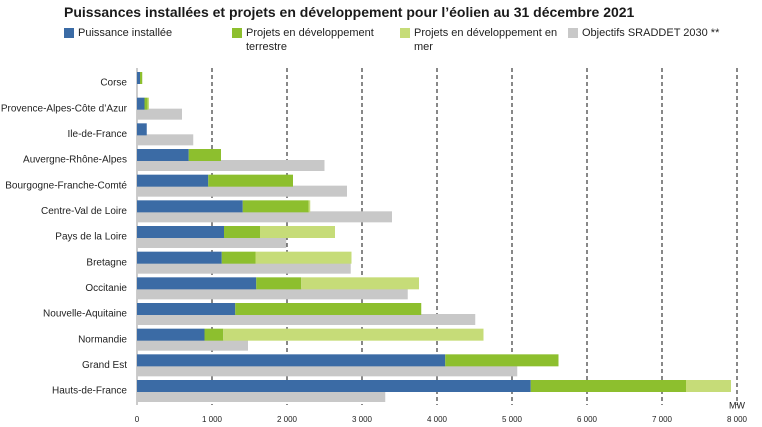 The width and height of the screenshot is (762, 427). Describe the element at coordinates (287, 419) in the screenshot. I see `x-tick-label: 2 000` at that location.